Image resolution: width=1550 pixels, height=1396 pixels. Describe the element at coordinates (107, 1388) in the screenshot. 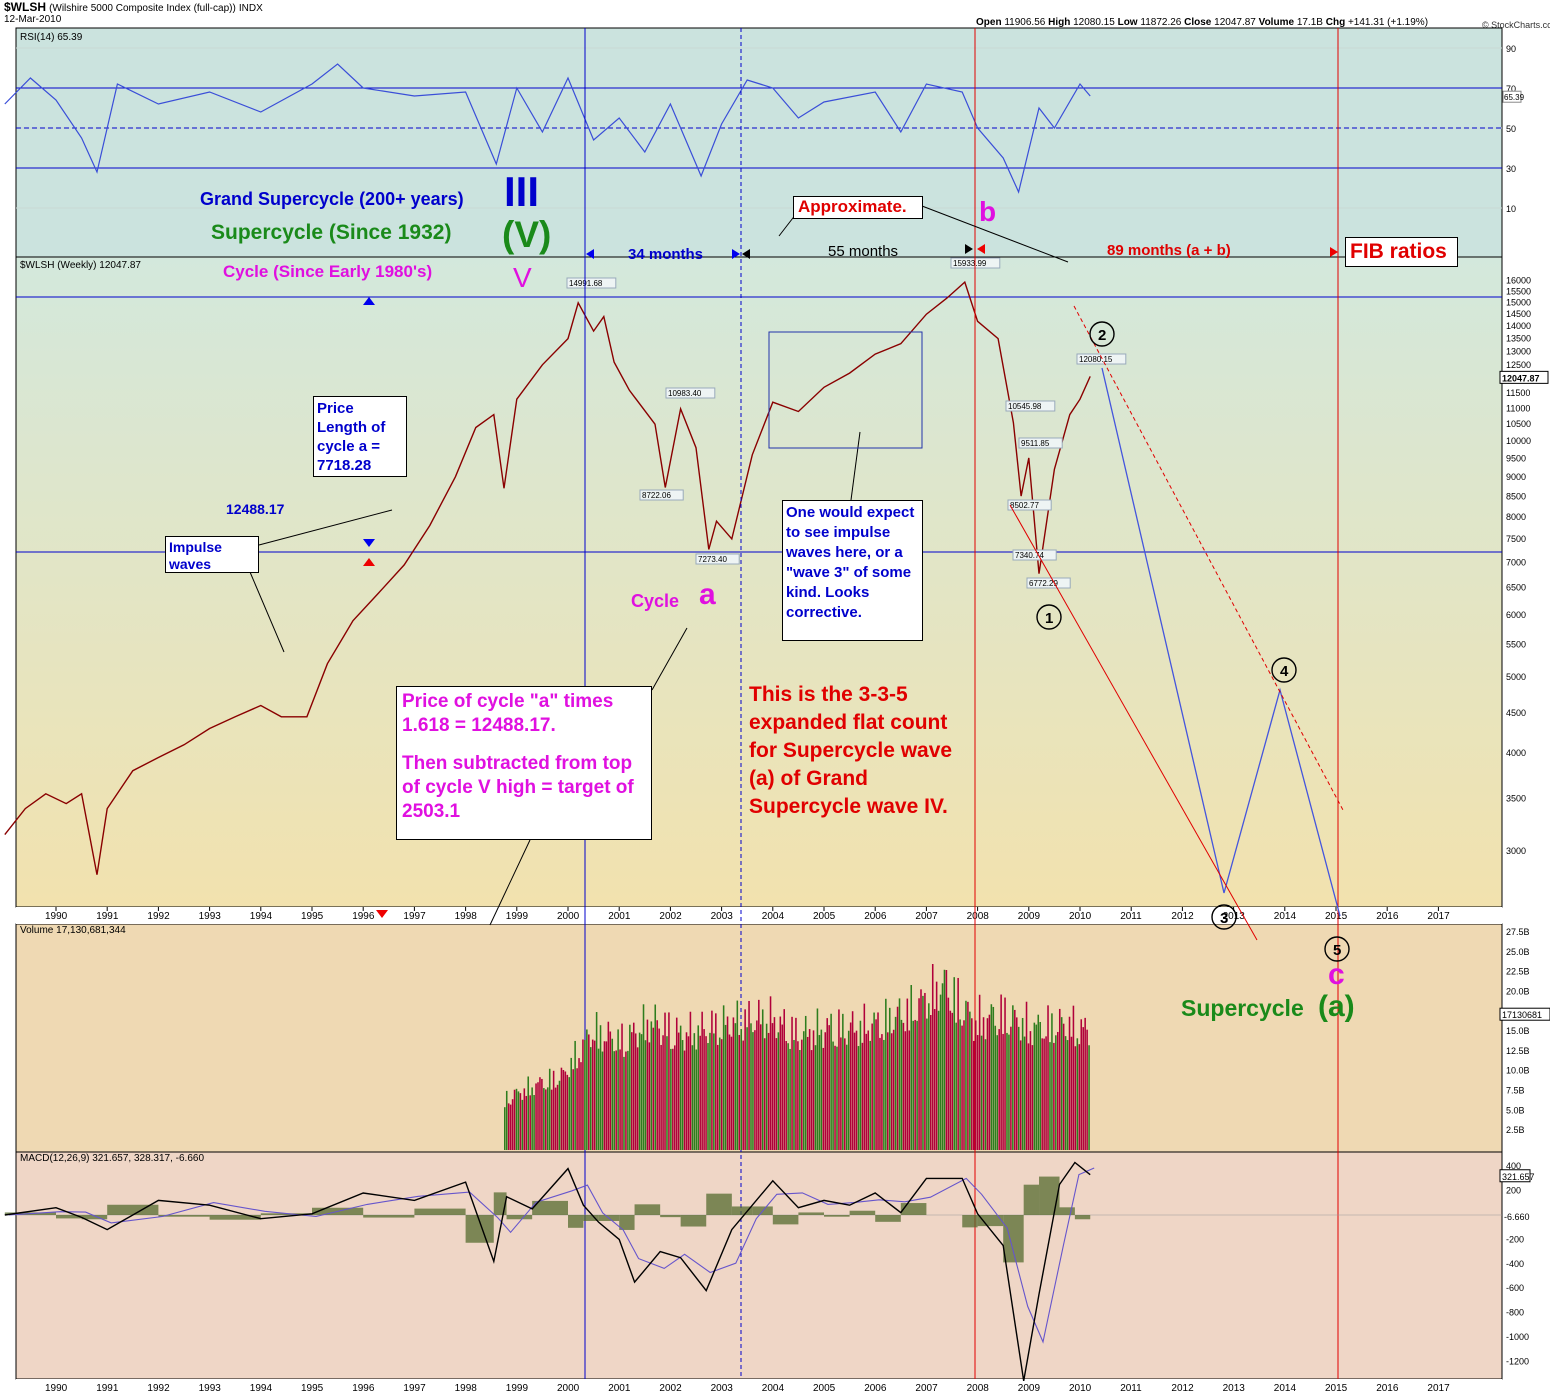

I see `macd-x-tick-label: 1991` at that location.